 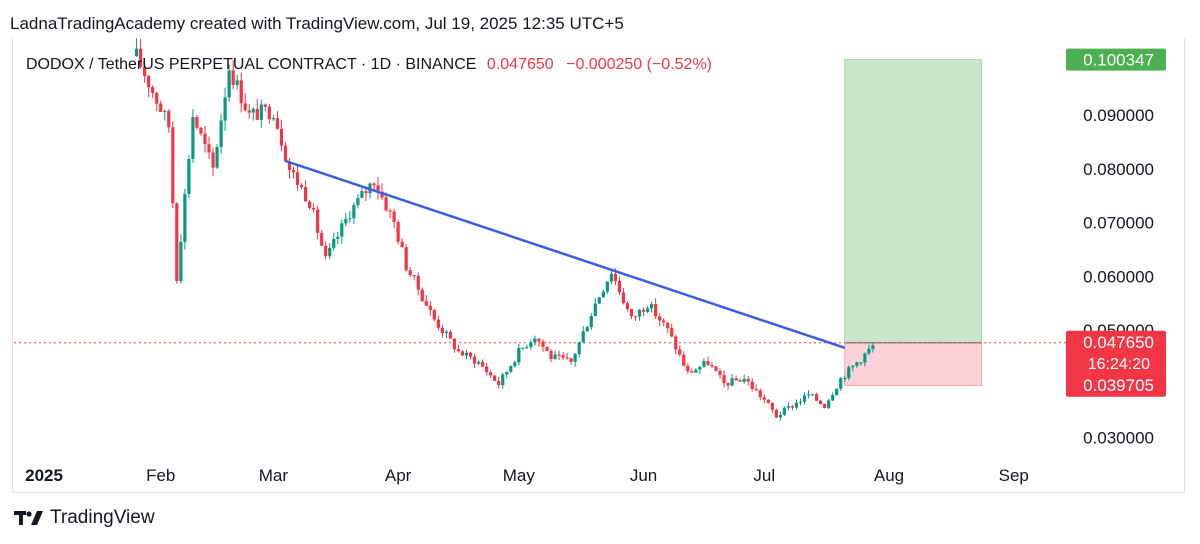 What do you see at coordinates (1014, 475) in the screenshot?
I see `x-tick-label: Sep` at bounding box center [1014, 475].